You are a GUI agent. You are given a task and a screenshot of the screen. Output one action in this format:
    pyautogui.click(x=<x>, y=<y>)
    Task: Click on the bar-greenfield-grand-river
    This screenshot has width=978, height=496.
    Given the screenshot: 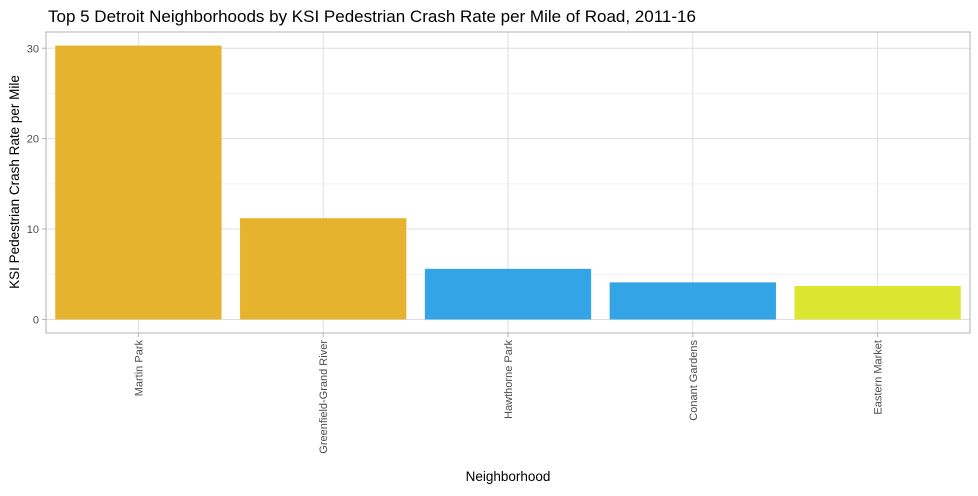 What is the action you would take?
    pyautogui.click(x=323, y=269)
    